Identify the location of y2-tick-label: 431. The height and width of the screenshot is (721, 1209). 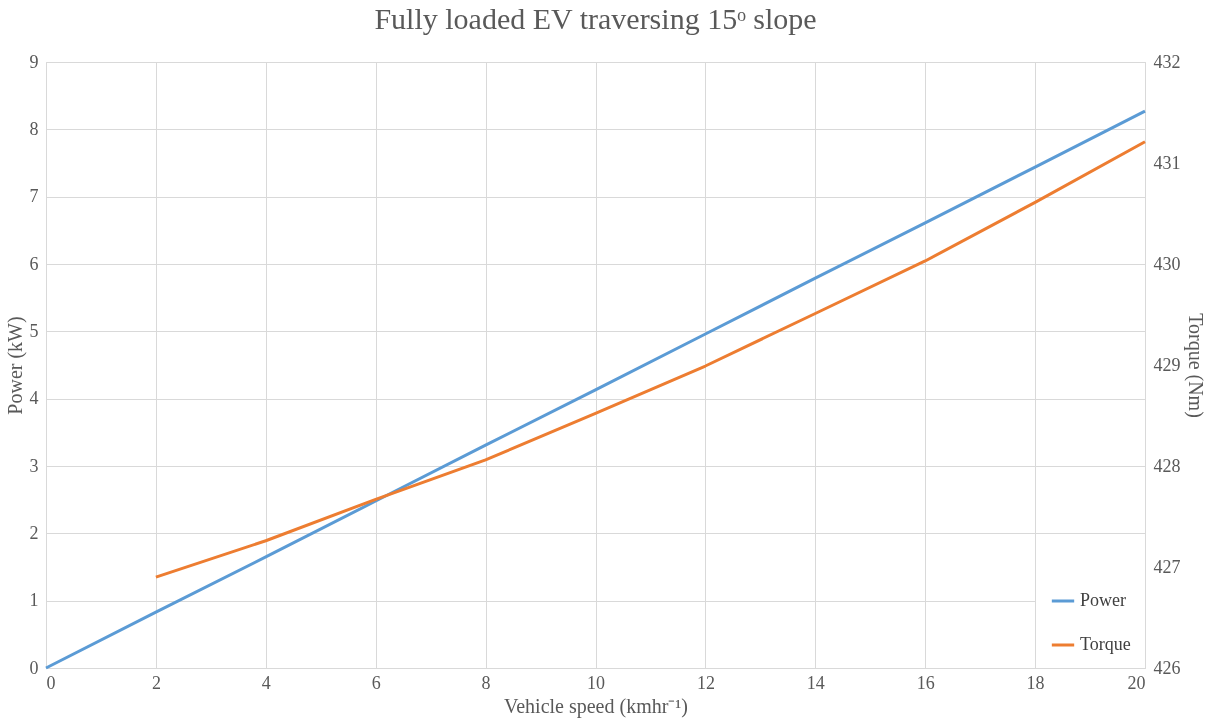
(1167, 162).